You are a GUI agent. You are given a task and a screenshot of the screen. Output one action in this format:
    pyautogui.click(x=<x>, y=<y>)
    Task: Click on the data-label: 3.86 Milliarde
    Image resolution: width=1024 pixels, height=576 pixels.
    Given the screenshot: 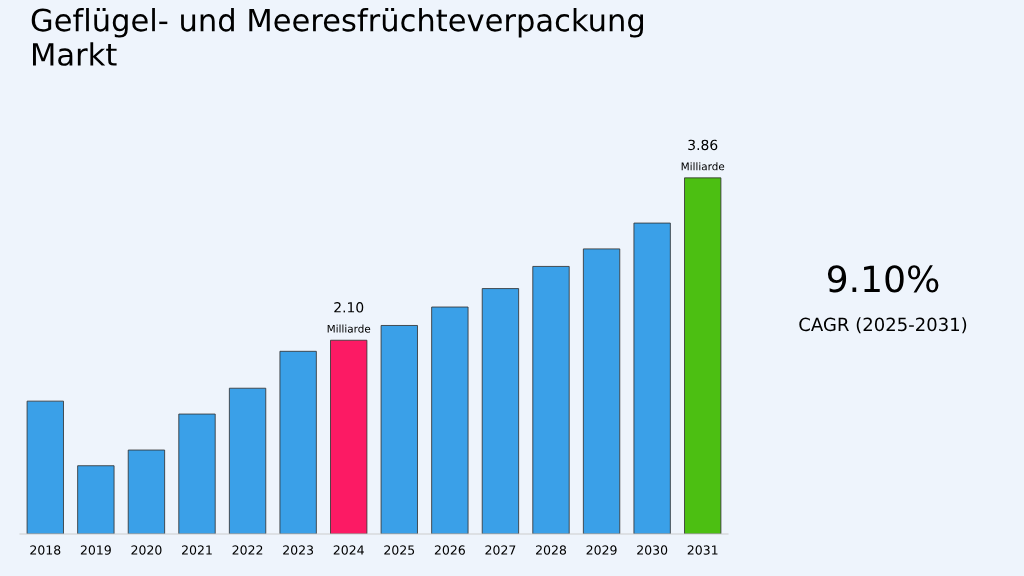 What is the action you would take?
    pyautogui.click(x=703, y=155)
    